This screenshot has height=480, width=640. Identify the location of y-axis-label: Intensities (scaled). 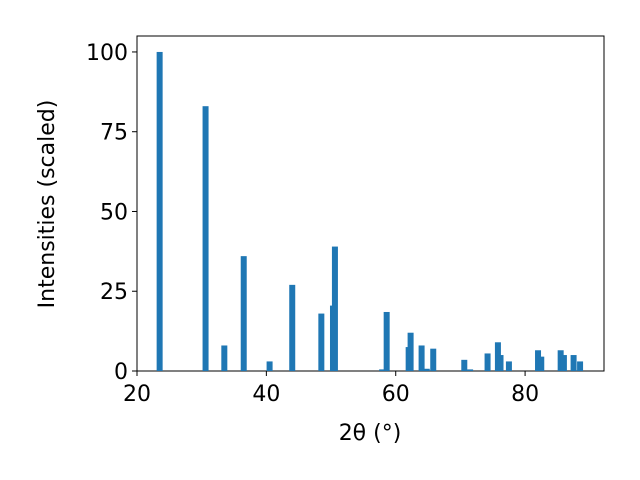
(47, 204).